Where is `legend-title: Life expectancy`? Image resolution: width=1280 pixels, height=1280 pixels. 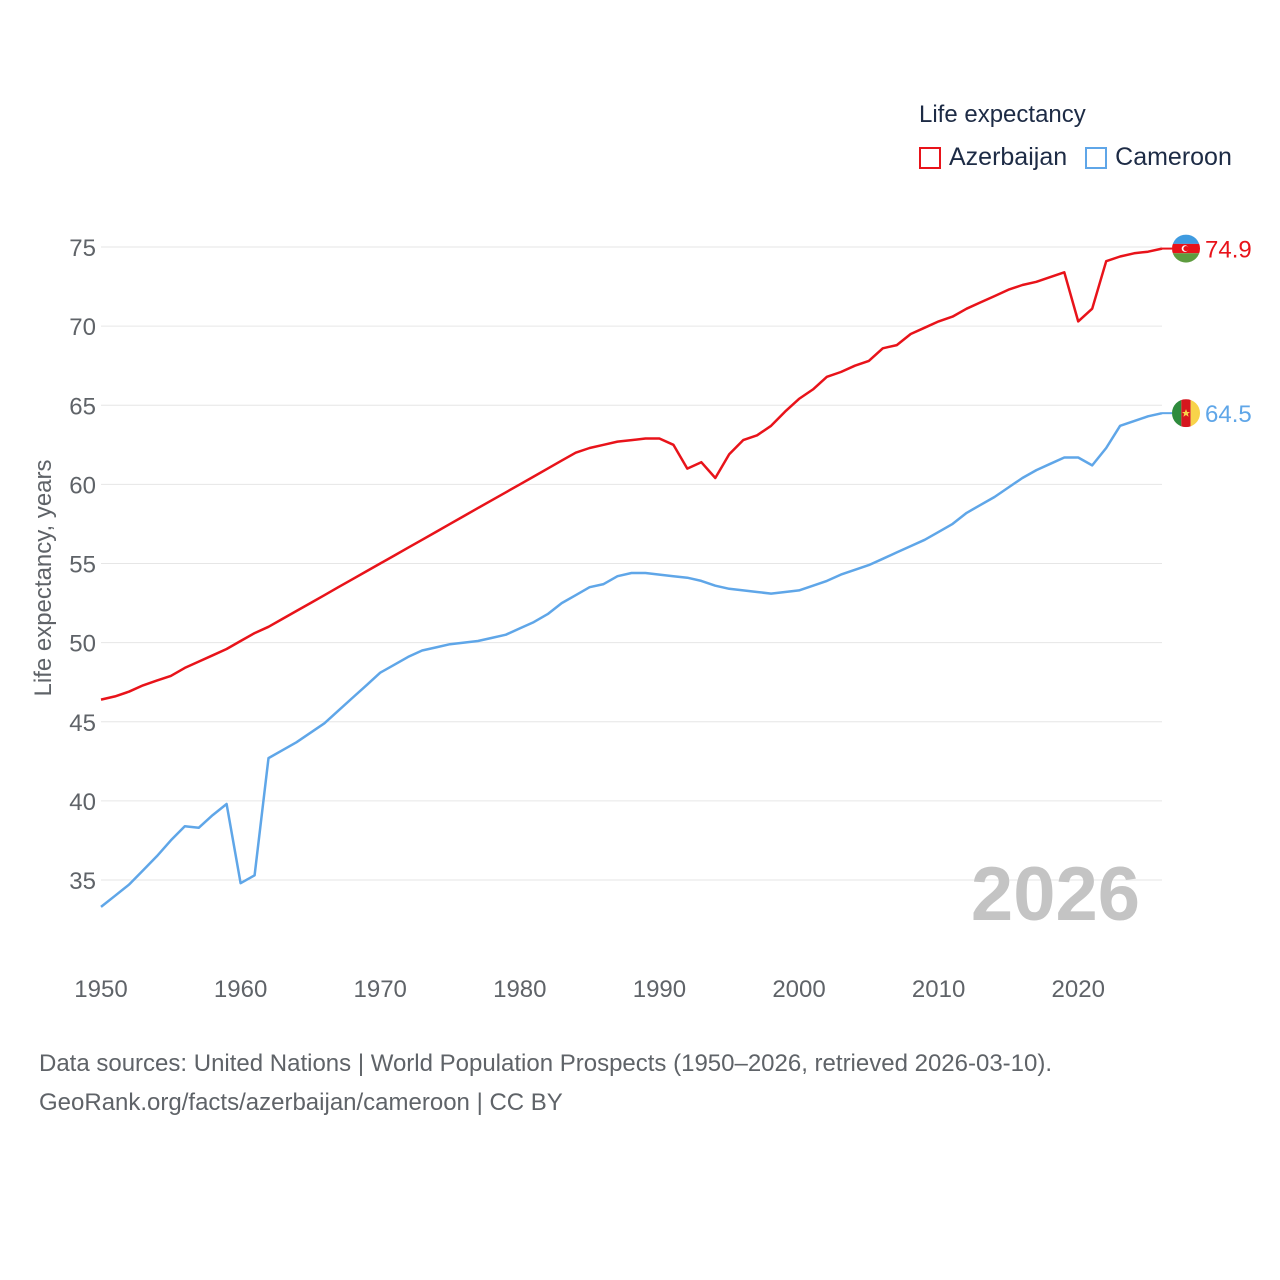
legend-title: Life expectancy is located at coordinates (1002, 114).